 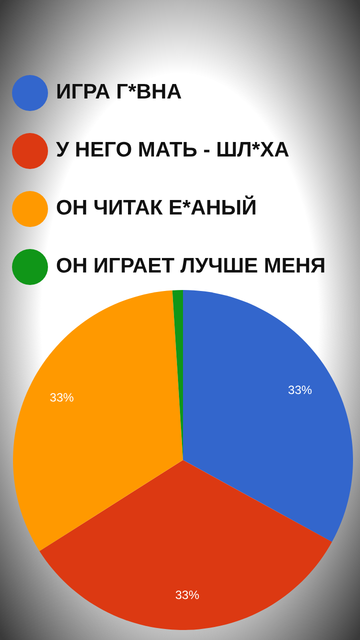 What do you see at coordinates (156, 207) in the screenshot?
I see `legend-label: ОН ЧИТАК Е*АНЫЙ` at bounding box center [156, 207].